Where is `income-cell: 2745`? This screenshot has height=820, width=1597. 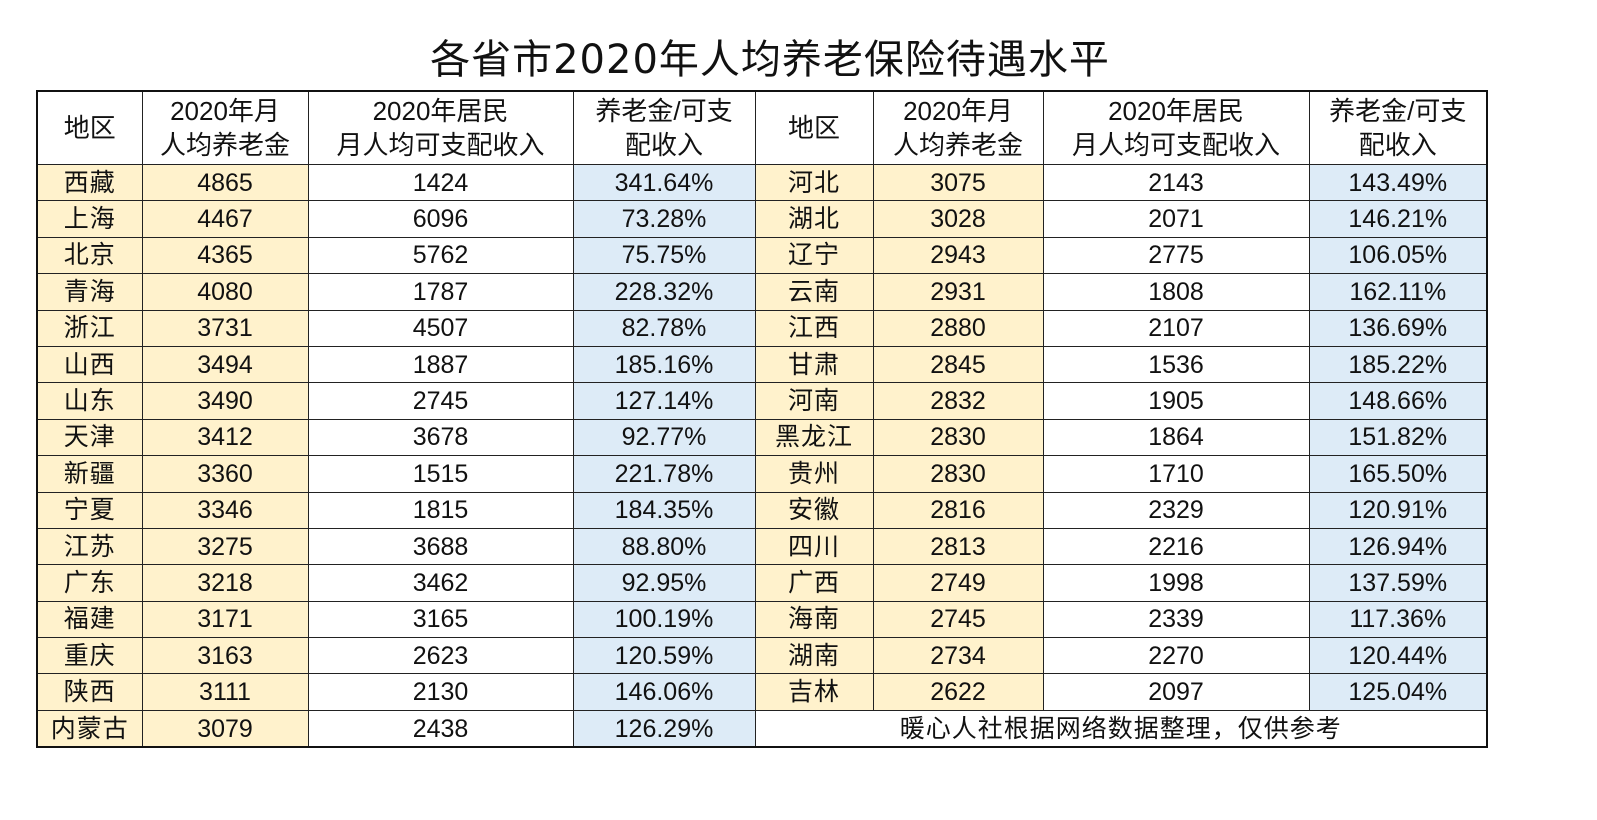 income-cell: 2745 is located at coordinates (440, 401).